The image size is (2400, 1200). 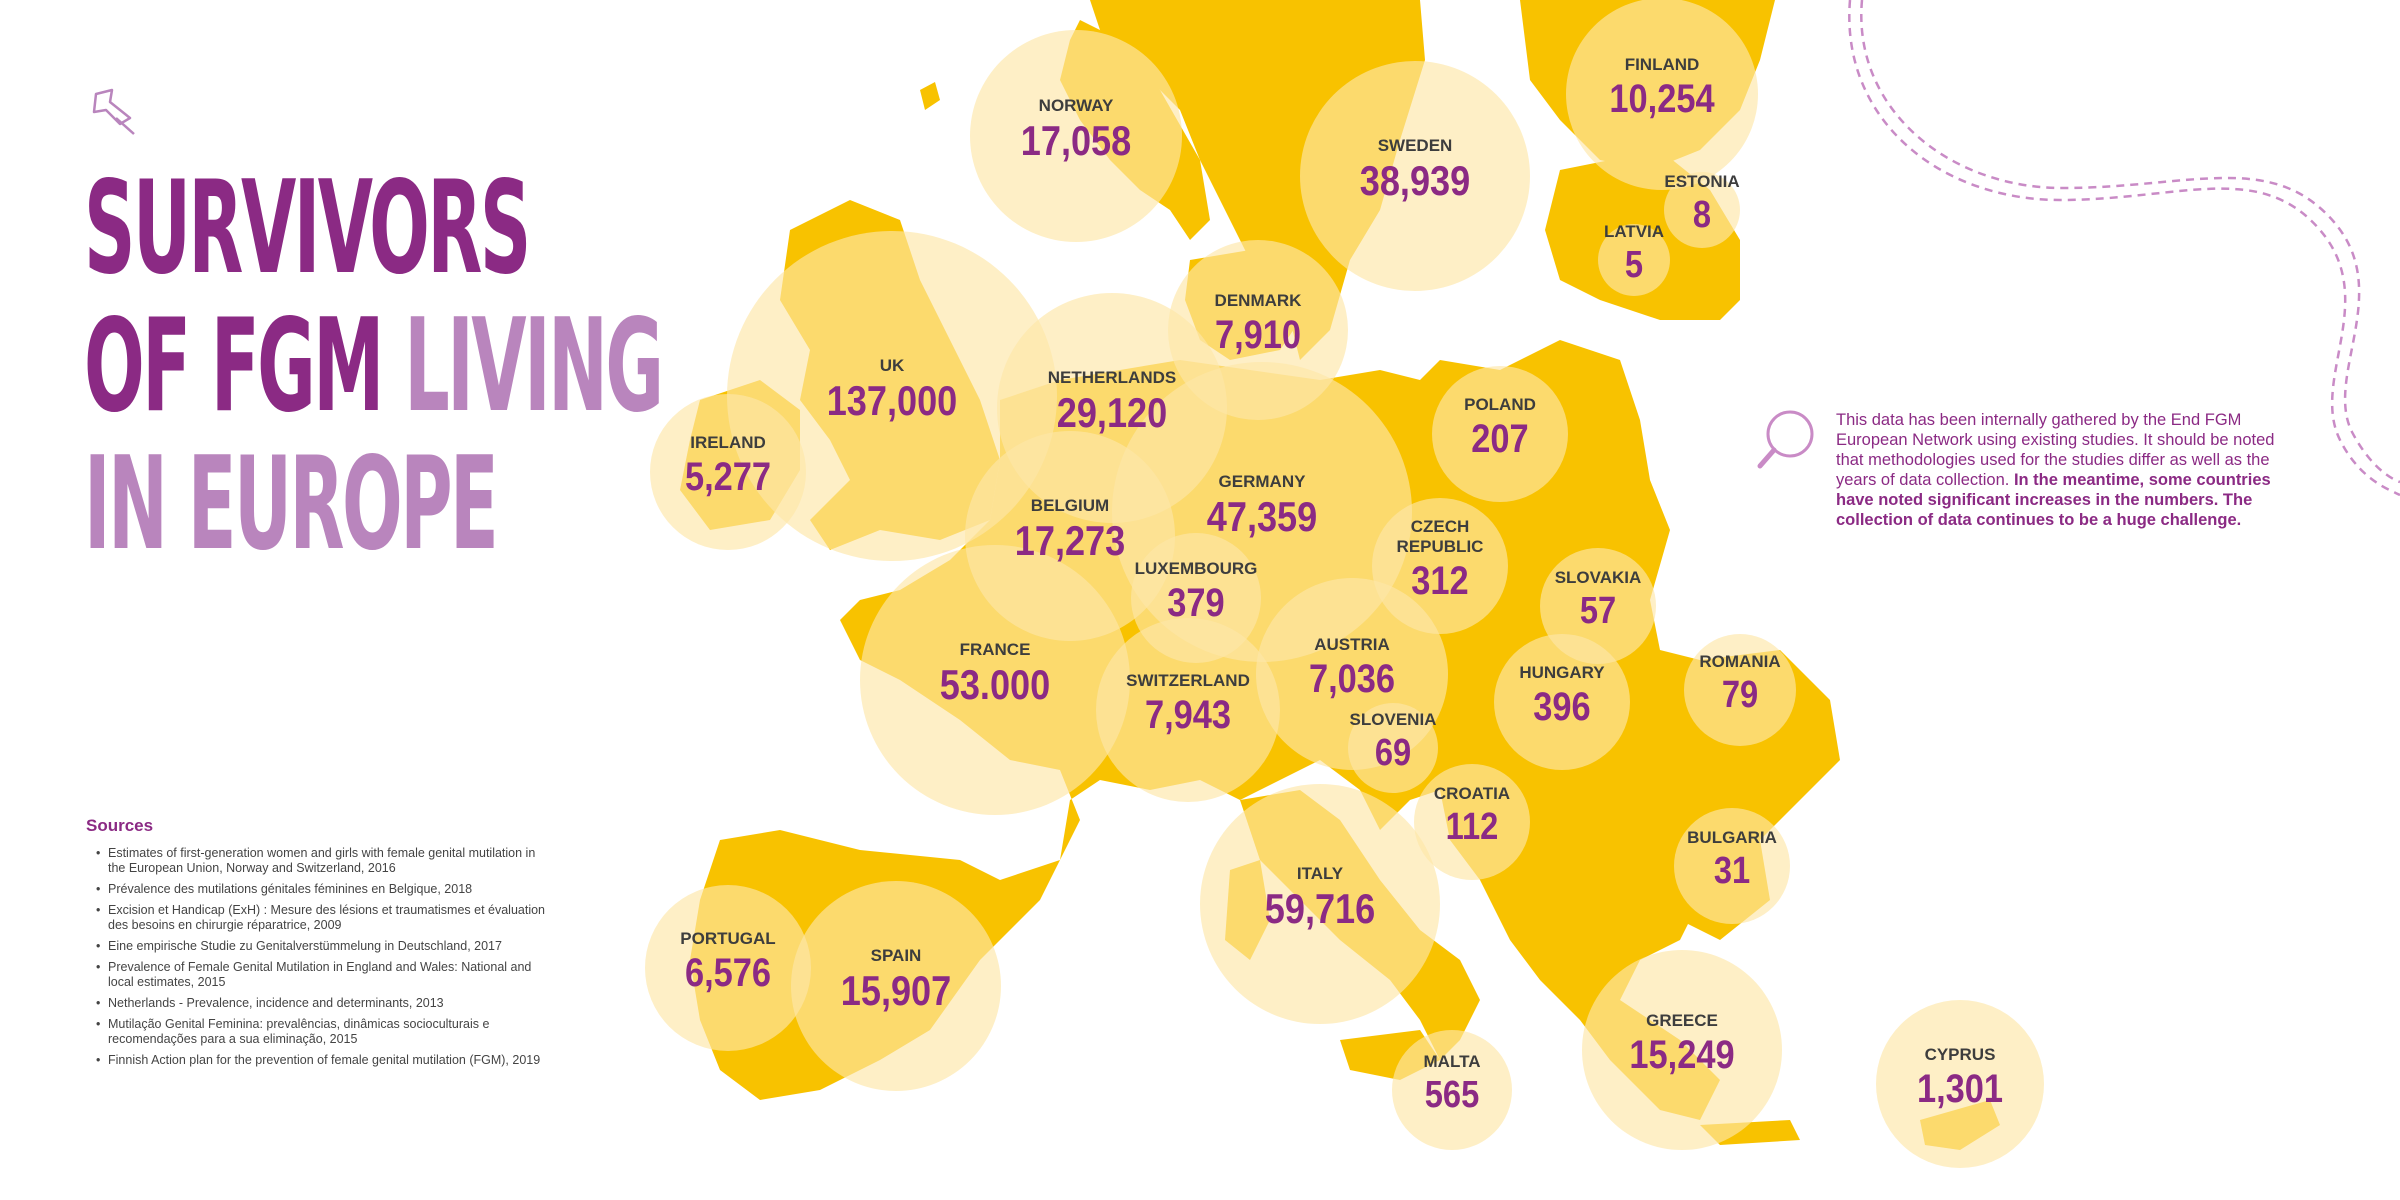 I want to click on country-name-finland: FINLAND, so click(x=1662, y=64).